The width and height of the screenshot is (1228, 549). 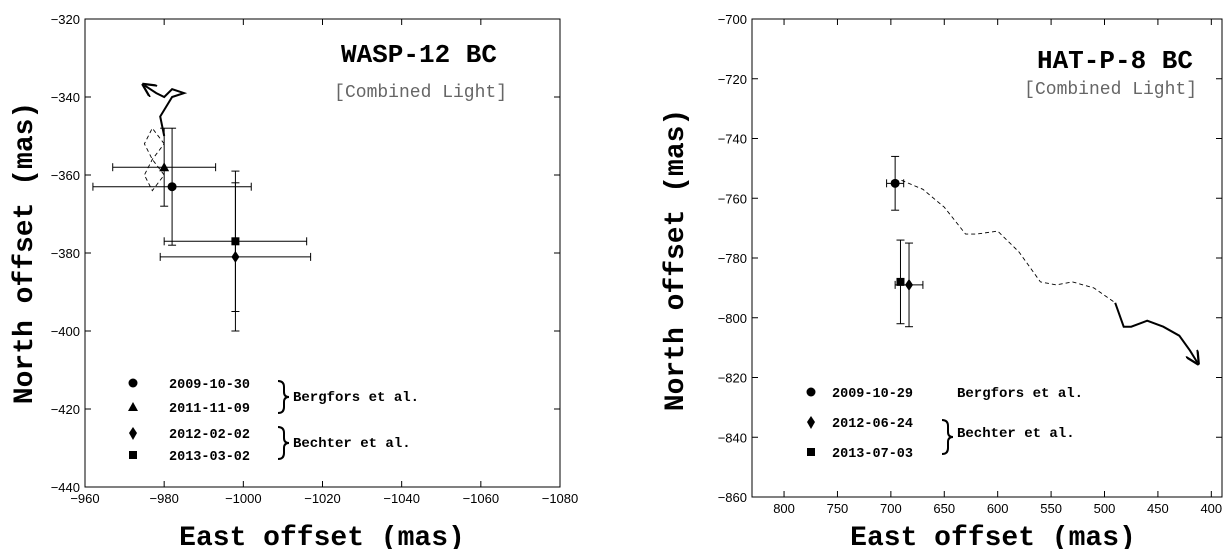 I want to click on left-legend-date-4: 2013-03-02, so click(x=209, y=457).